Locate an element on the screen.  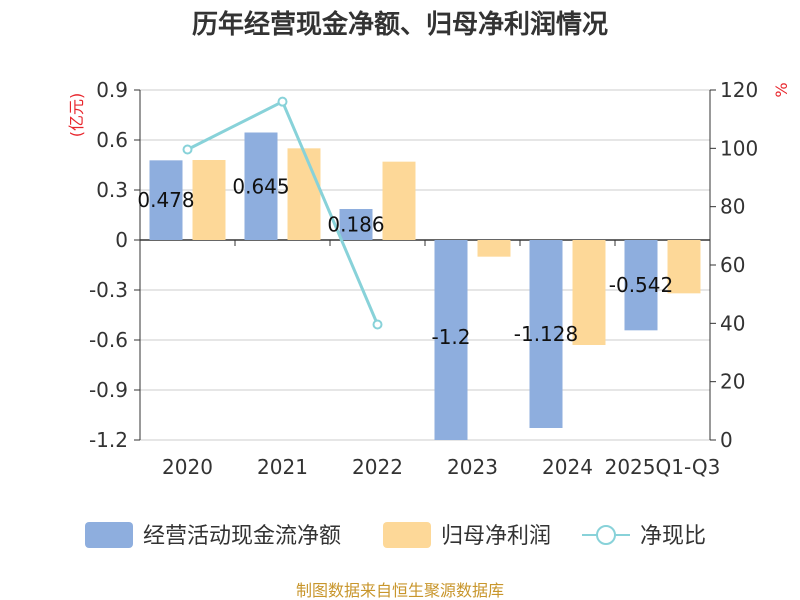
right-axis-tick-label: 100 is located at coordinates (739, 148).